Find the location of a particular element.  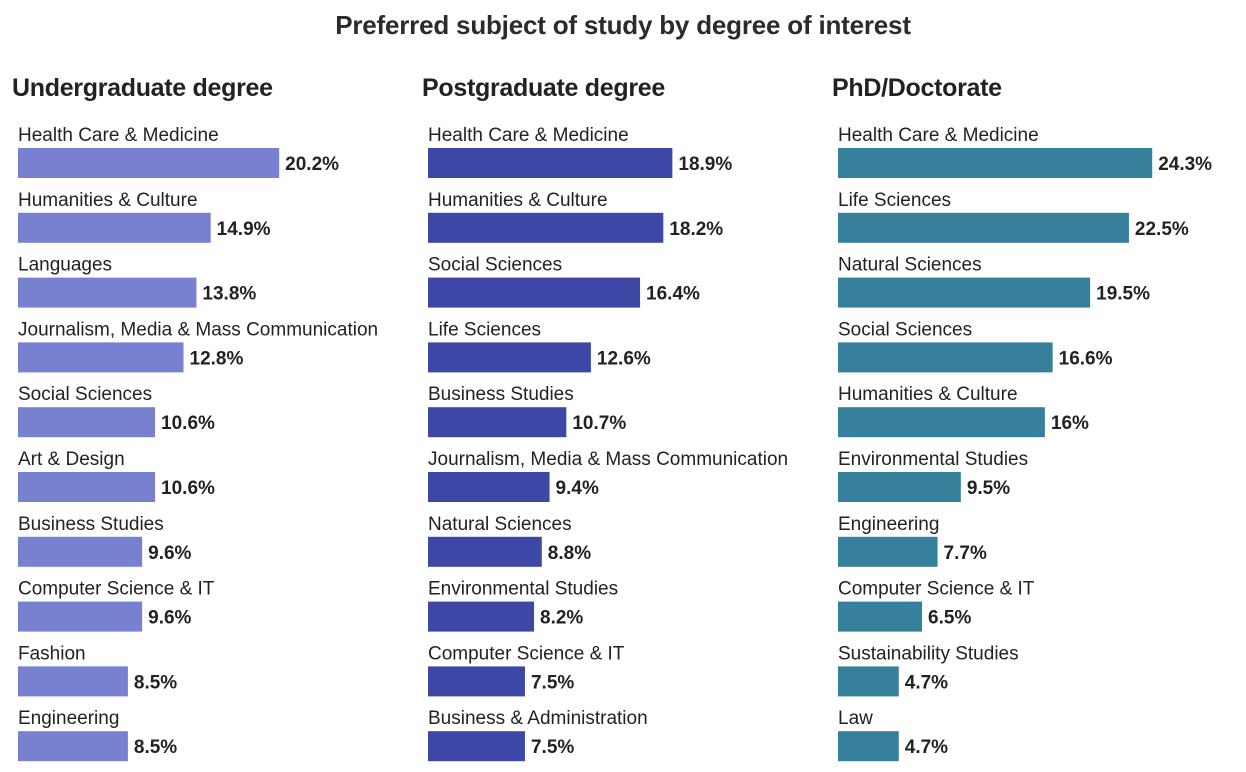

value-label: 13.8% is located at coordinates (229, 294).